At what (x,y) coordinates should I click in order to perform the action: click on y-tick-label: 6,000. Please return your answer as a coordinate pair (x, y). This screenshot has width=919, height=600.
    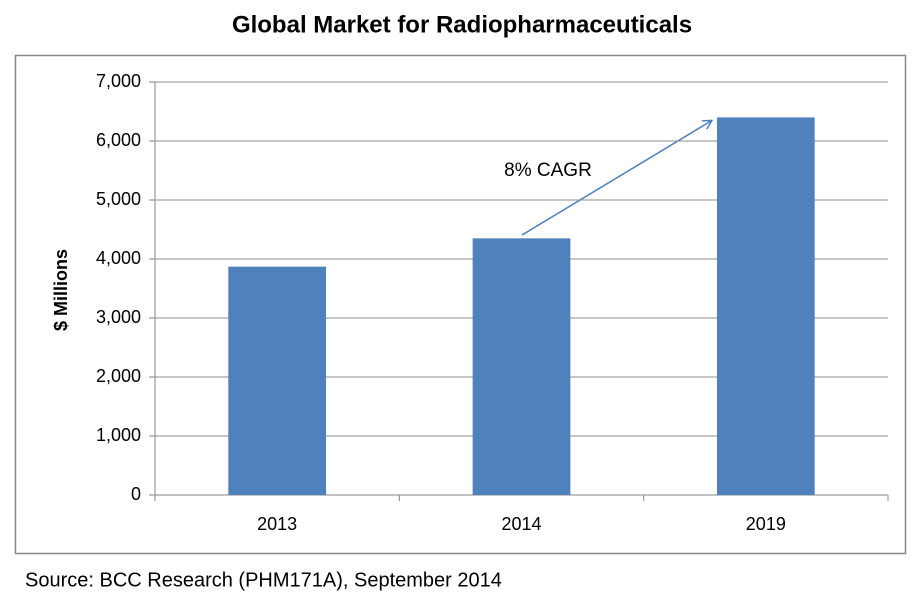
    Looking at the image, I should click on (118, 140).